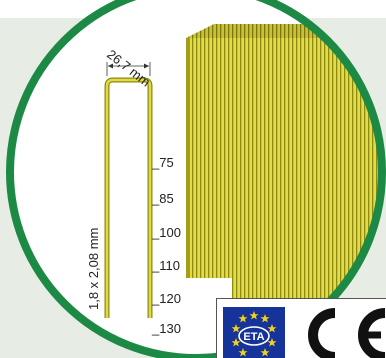  Describe the element at coordinates (166, 232) in the screenshot. I see `length-label-100: _100` at that location.